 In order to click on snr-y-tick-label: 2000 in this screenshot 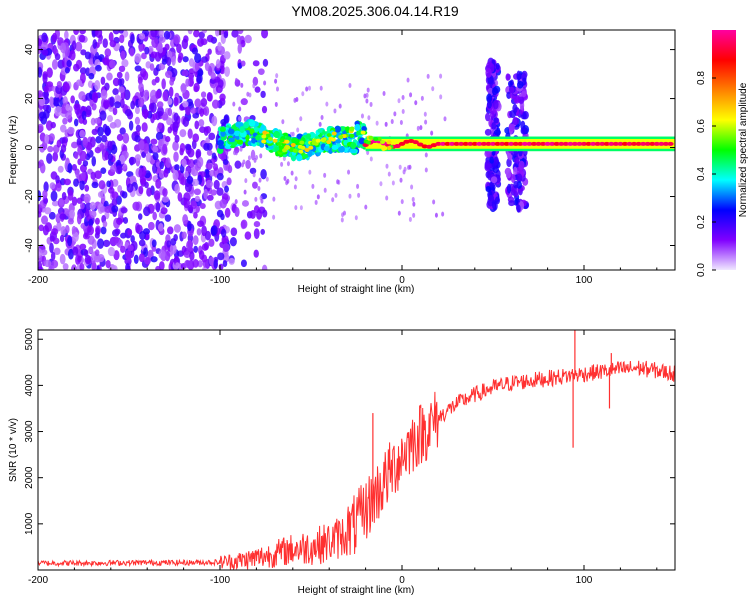, I will do `click(29, 477)`.